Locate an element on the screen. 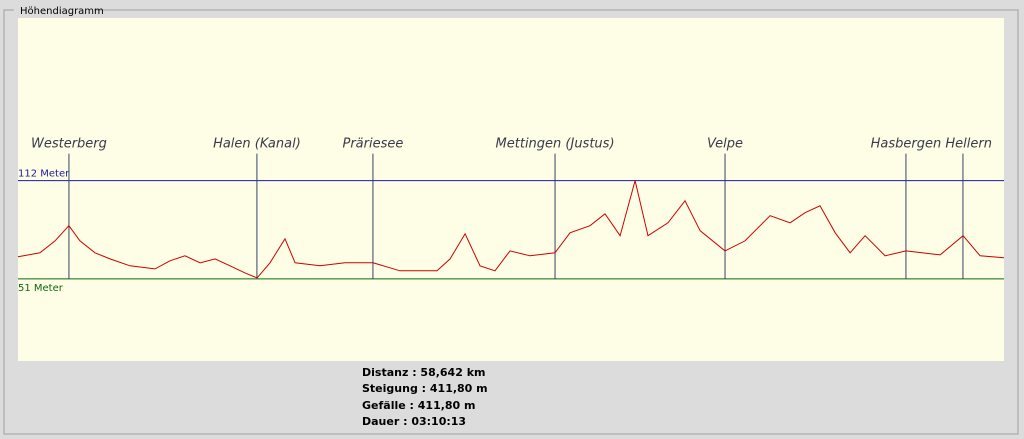  stat: Distanz : 58,642 km is located at coordinates (423, 372).